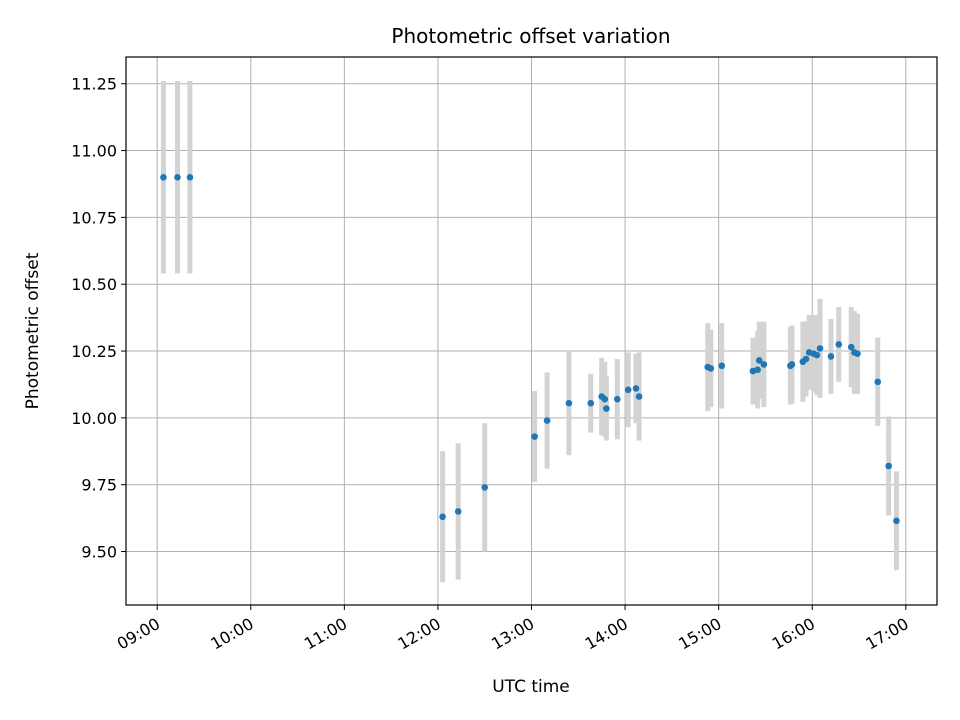 This screenshot has width=960, height=720. Describe the element at coordinates (699, 634) in the screenshot. I see `x-tick-label: 15:00` at that location.